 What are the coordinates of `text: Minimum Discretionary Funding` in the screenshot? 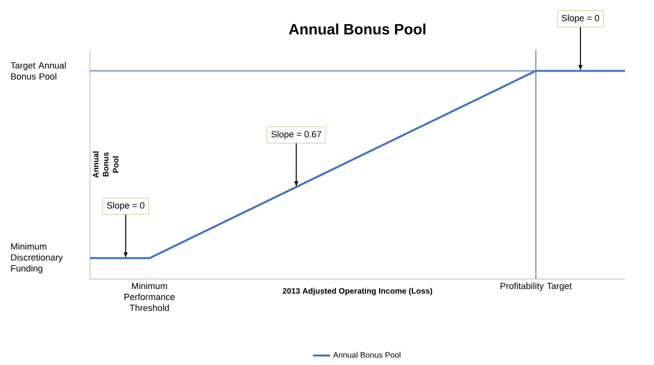 It's located at (37, 258).